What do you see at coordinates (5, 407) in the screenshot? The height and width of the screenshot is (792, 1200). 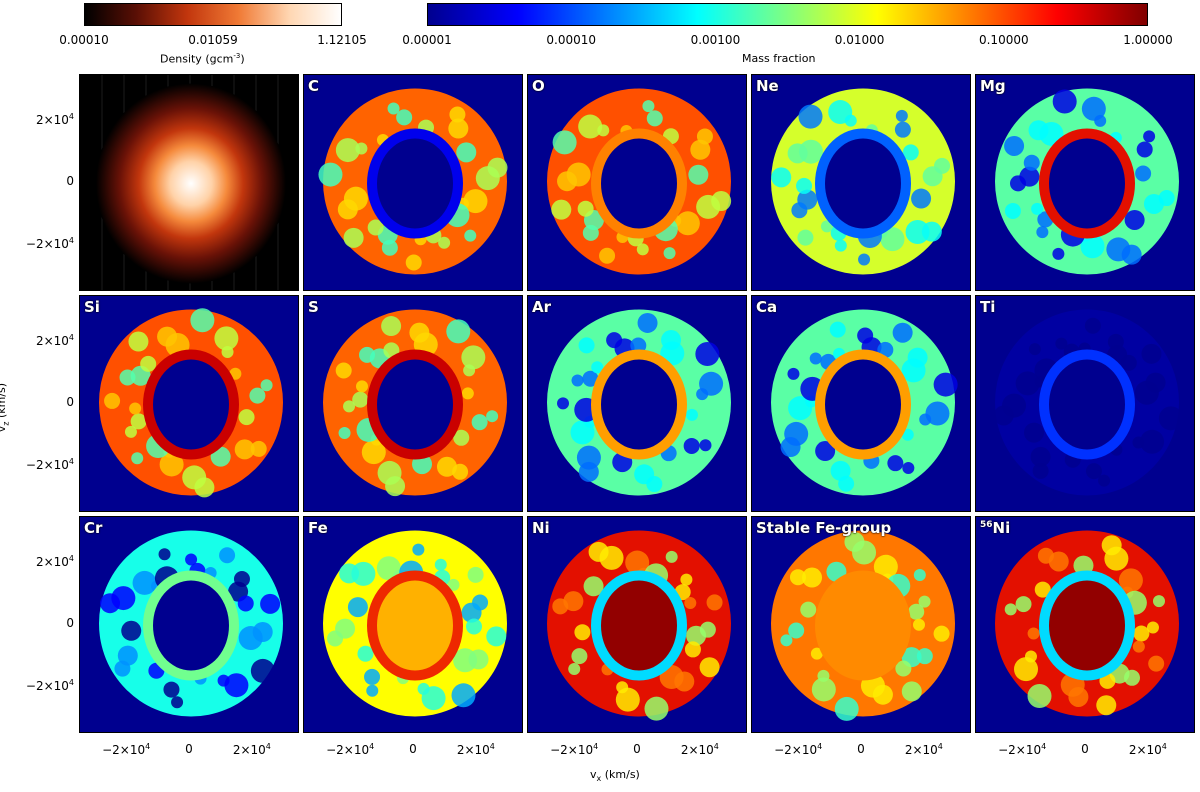 I see `y-axis-title: vz (km/s)` at bounding box center [5, 407].